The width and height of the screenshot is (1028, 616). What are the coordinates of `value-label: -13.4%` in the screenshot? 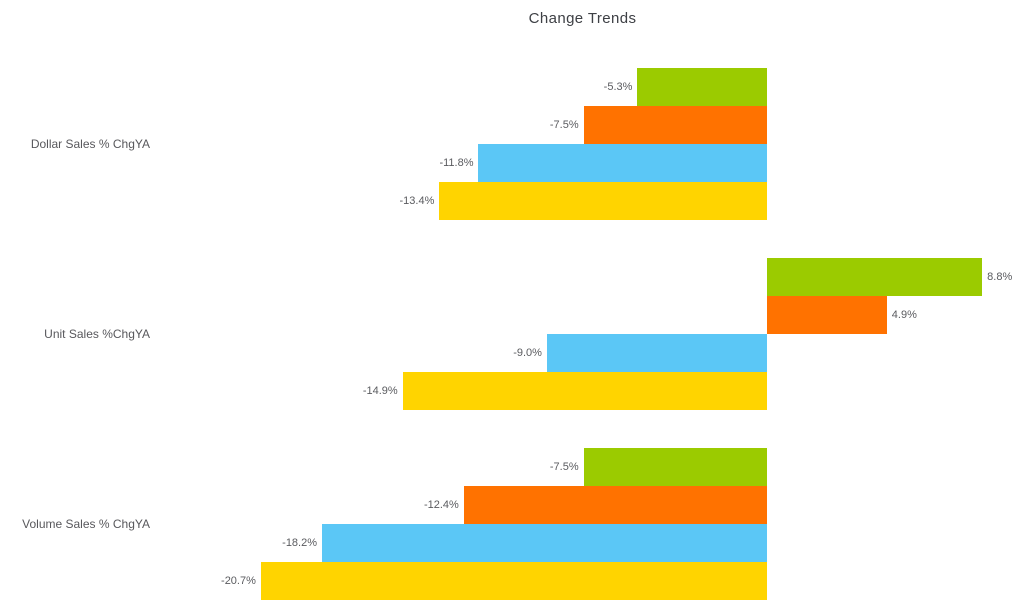 It's located at (417, 201).